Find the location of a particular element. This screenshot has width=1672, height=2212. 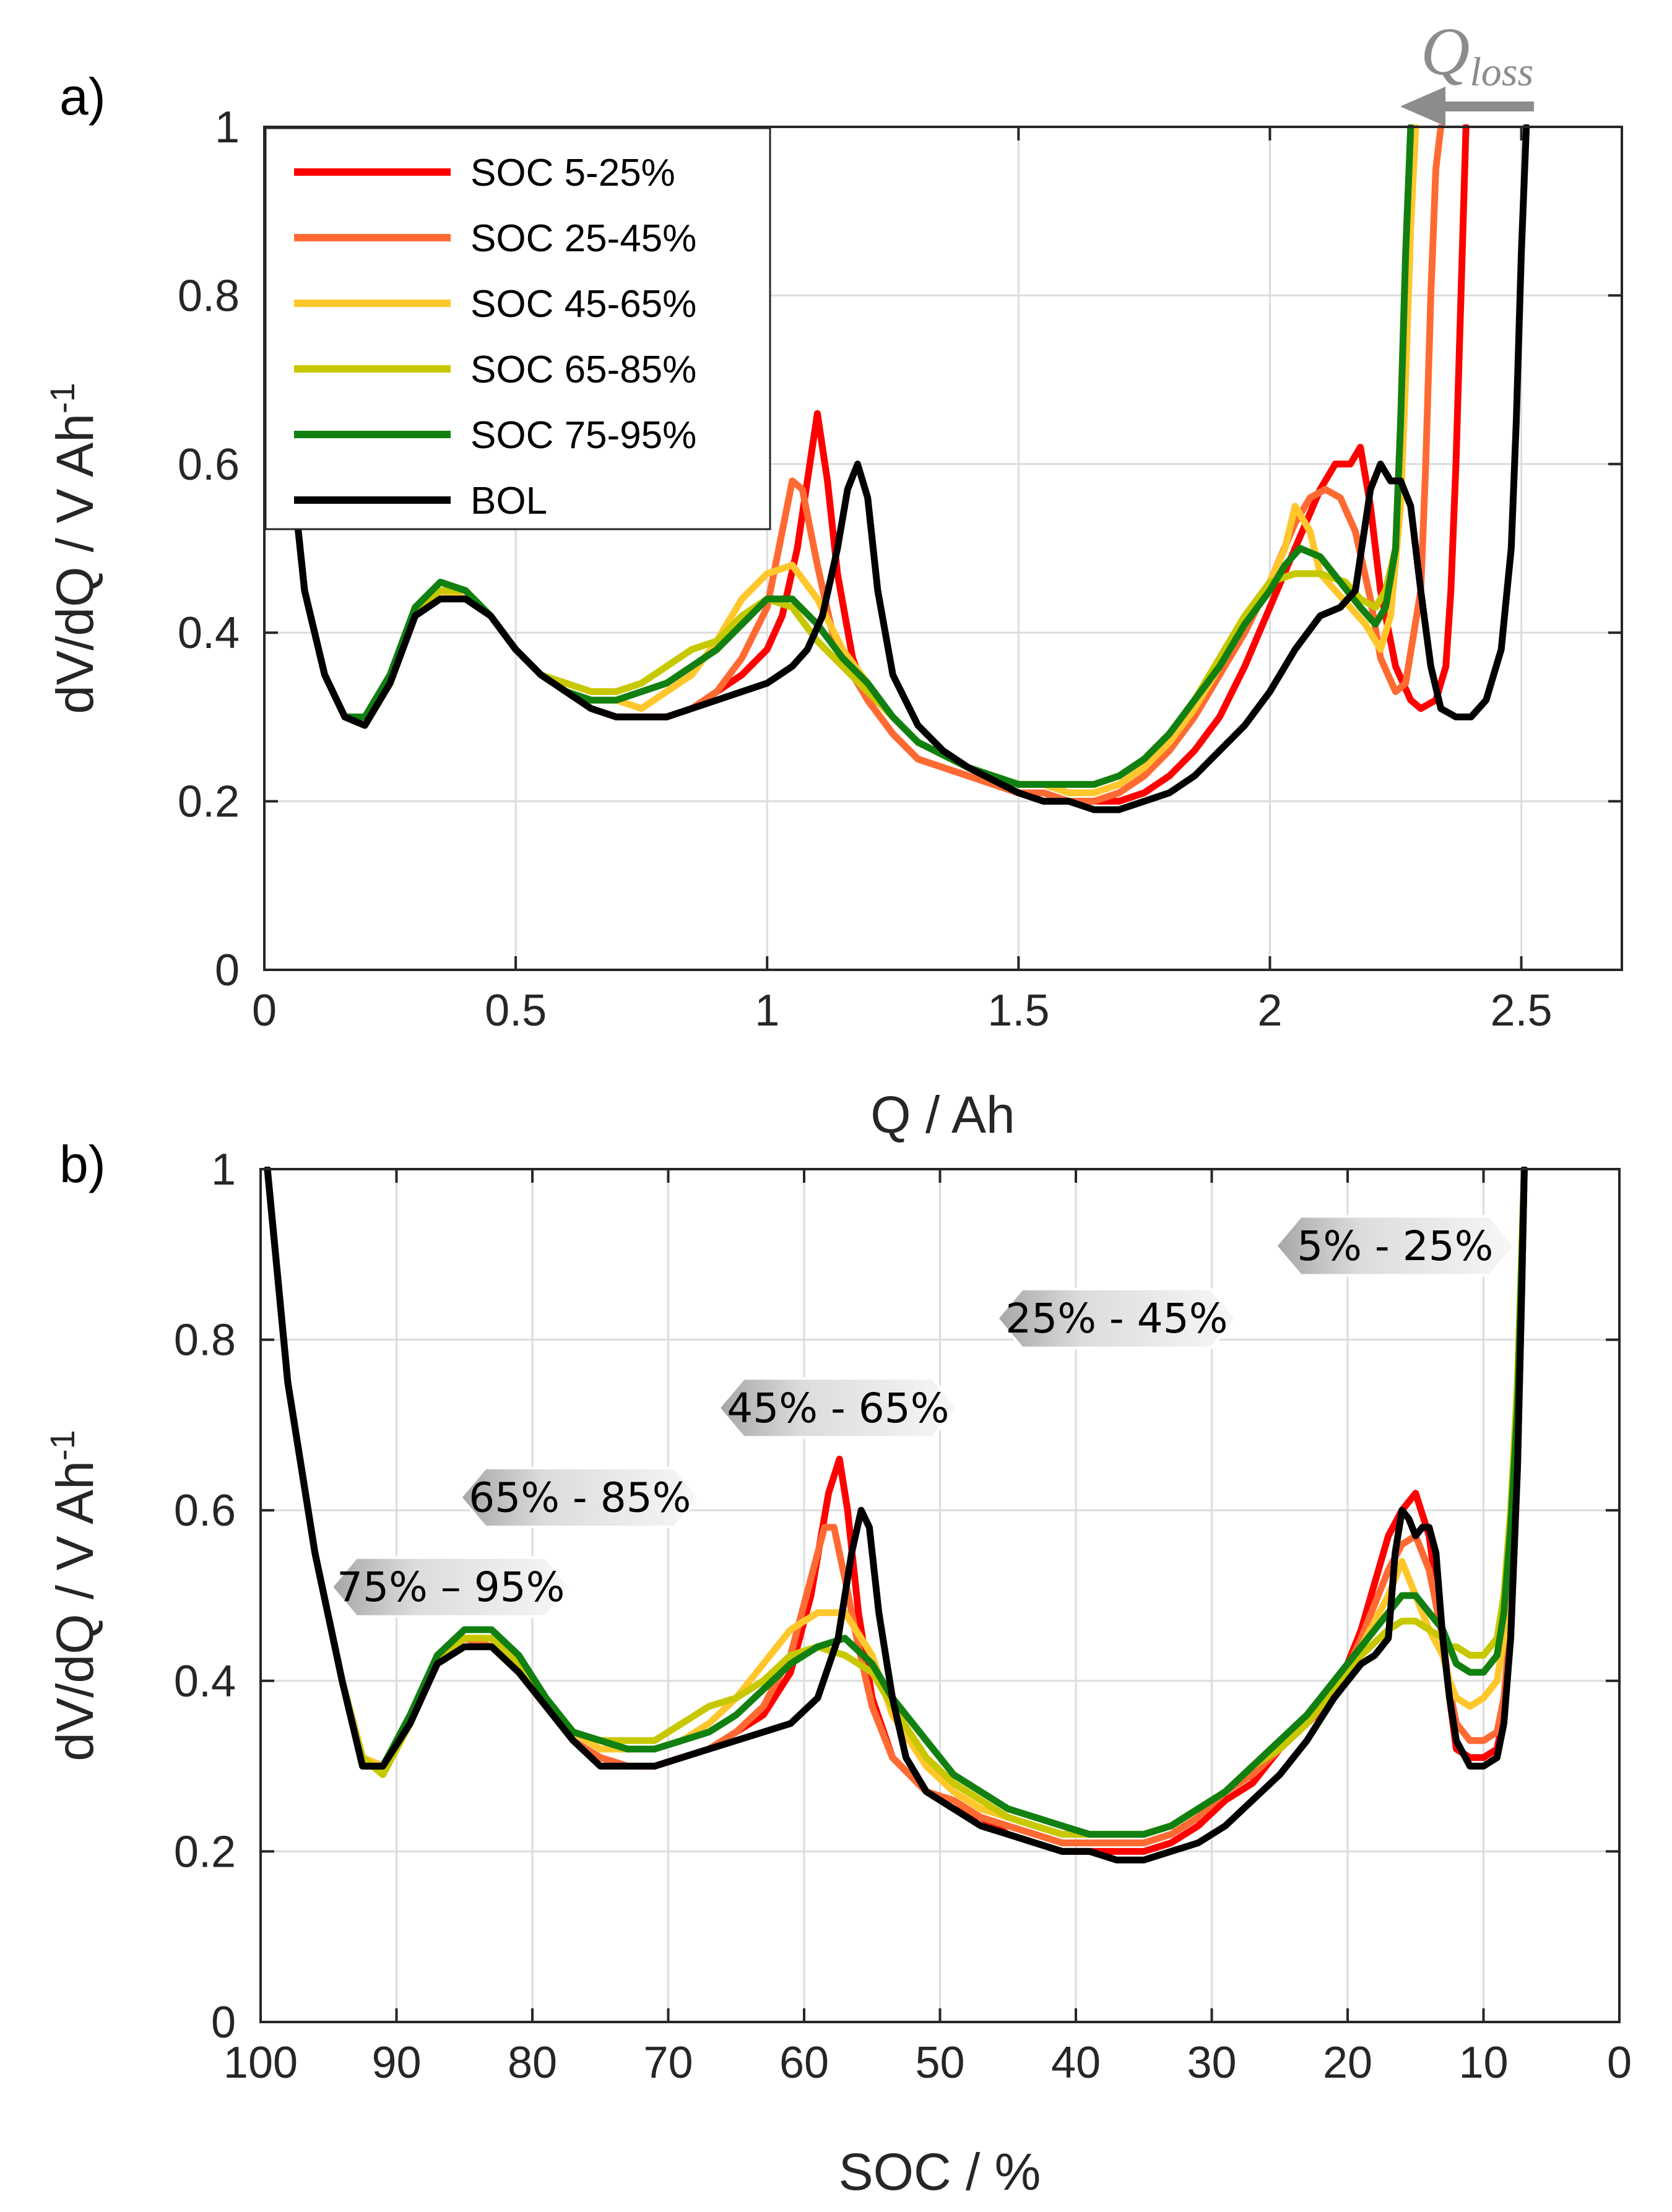

panel-a-y-tick-label: 0.2 is located at coordinates (209, 802).